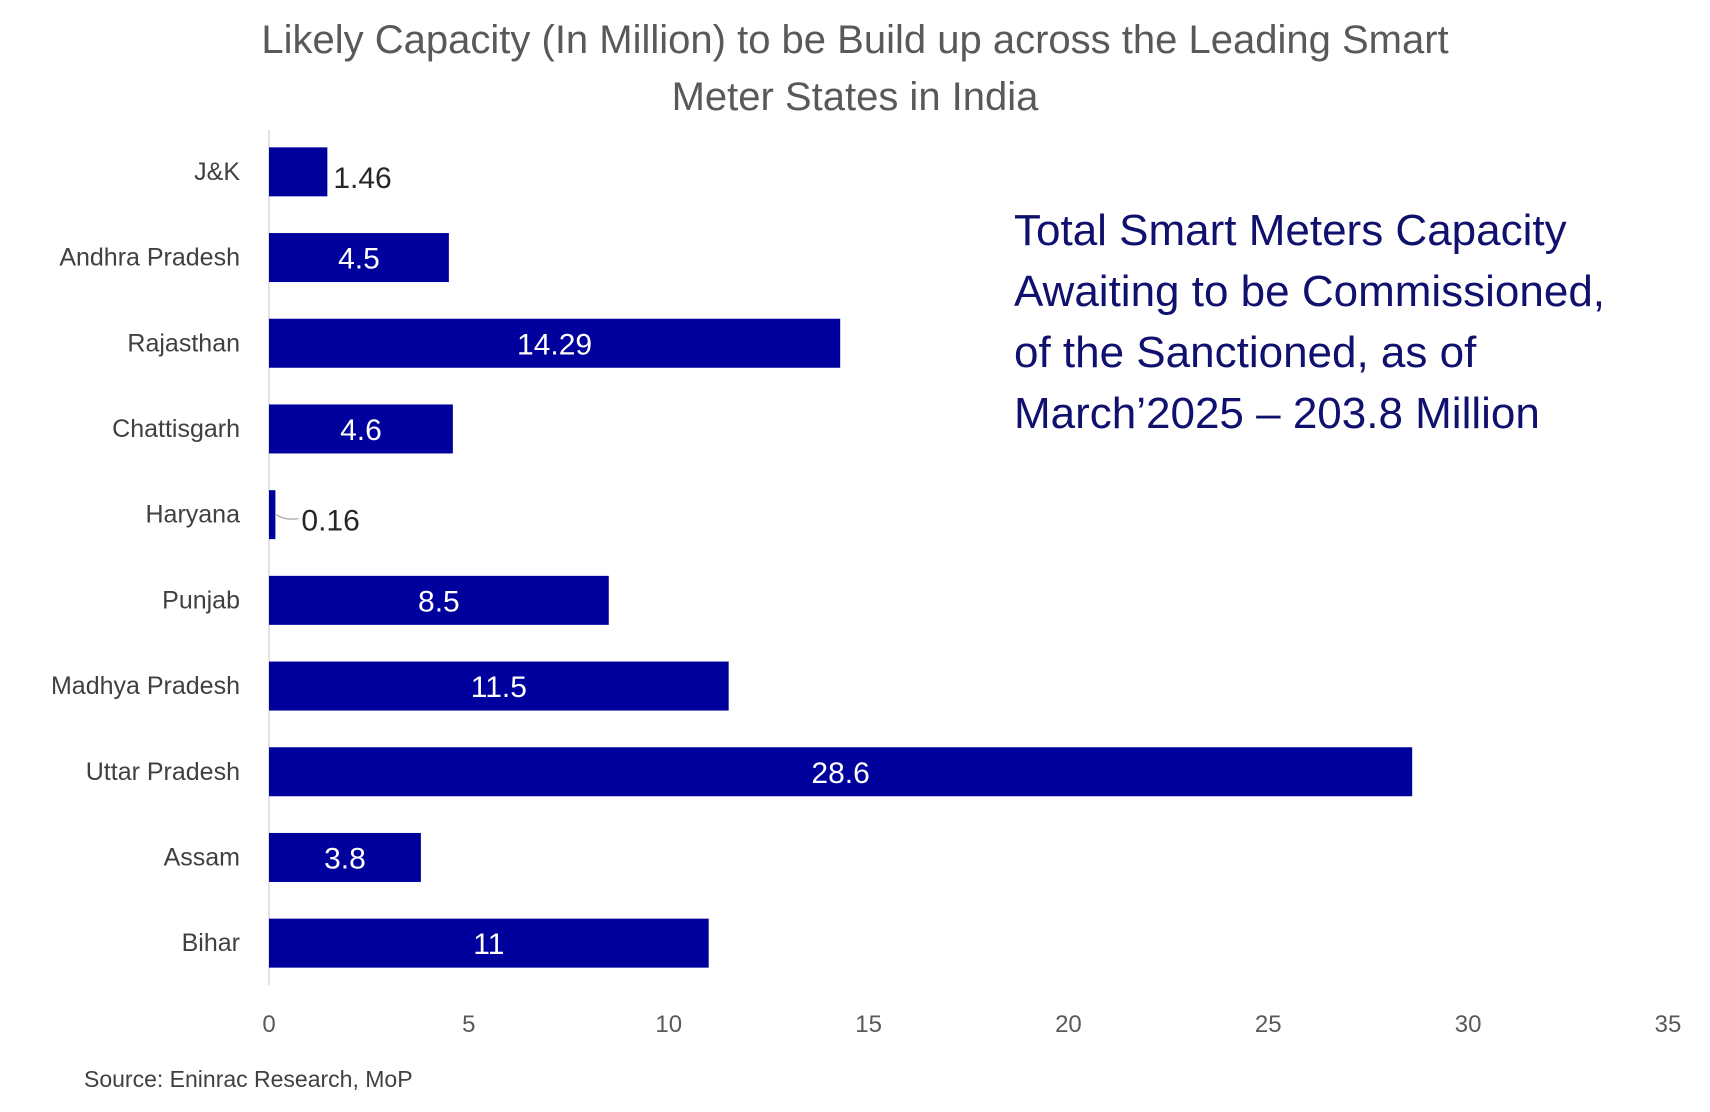 The width and height of the screenshot is (1710, 1112). I want to click on data-label: 0.16, so click(330, 521).